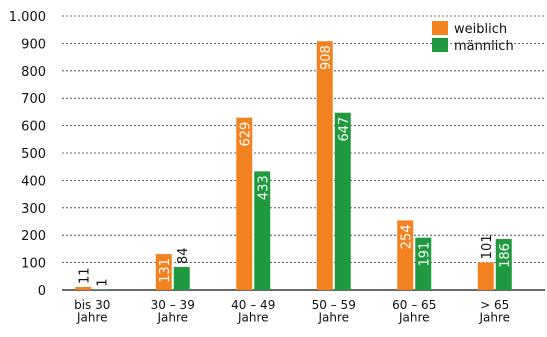 This screenshot has height=337, width=547. I want to click on value-label: 101, so click(487, 246).